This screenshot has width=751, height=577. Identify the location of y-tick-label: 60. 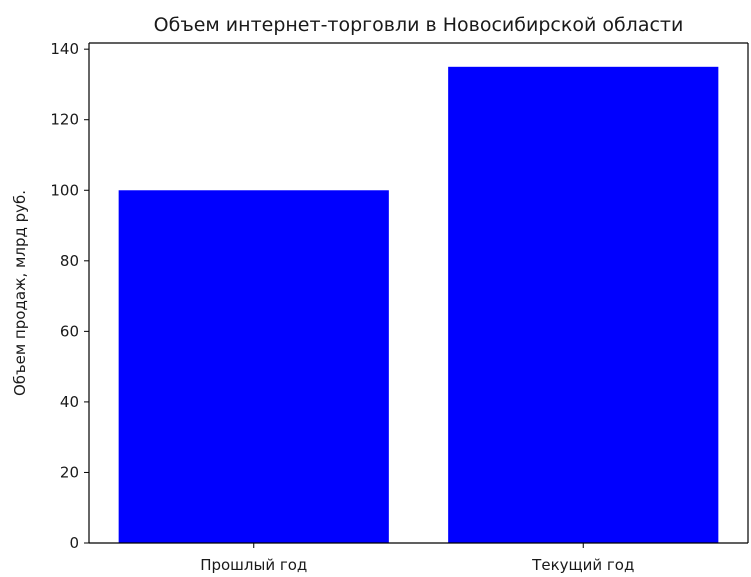
(69, 331).